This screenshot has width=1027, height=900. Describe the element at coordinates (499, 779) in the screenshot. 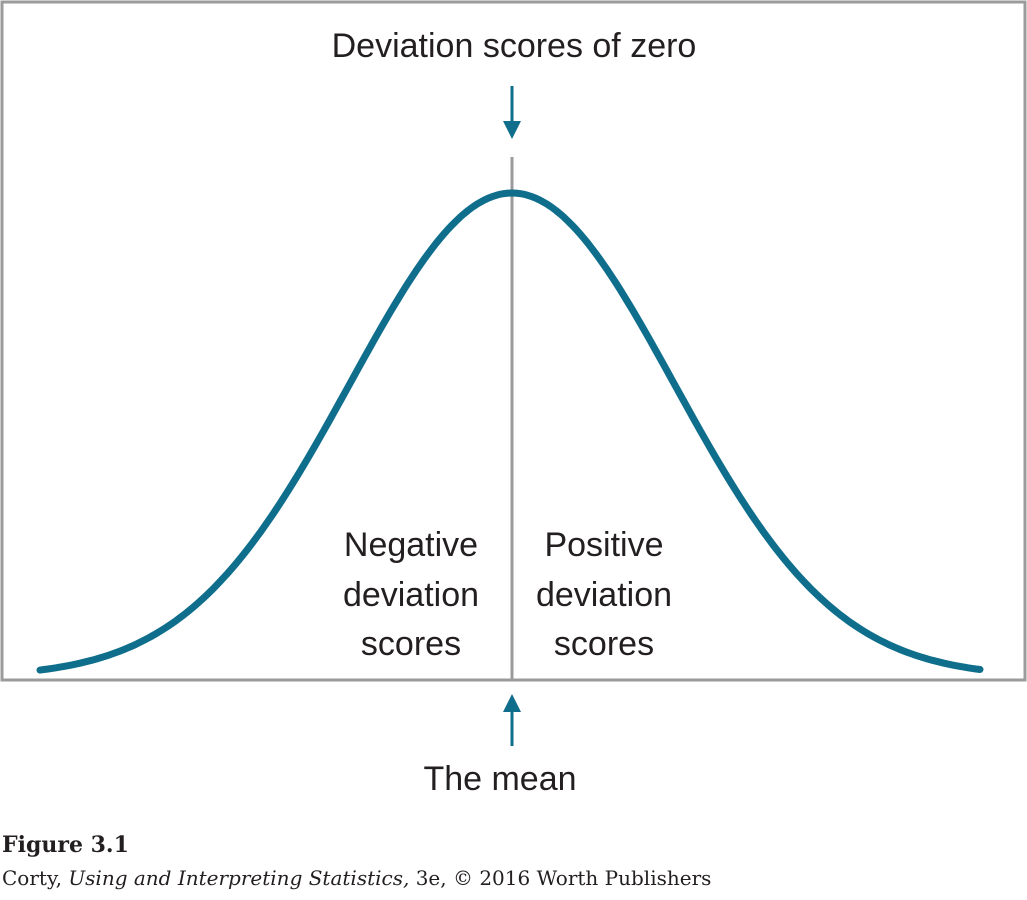

I see `bottom-label: The mean` at that location.